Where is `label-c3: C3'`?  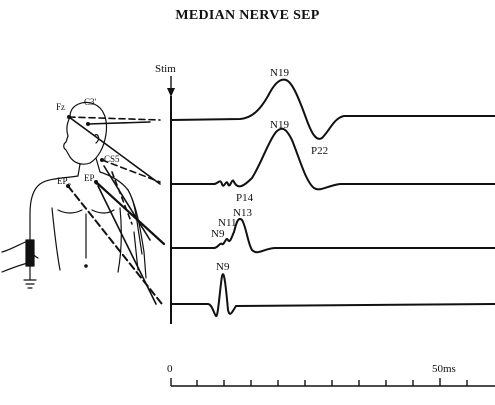 label-c3: C3' is located at coordinates (90, 102).